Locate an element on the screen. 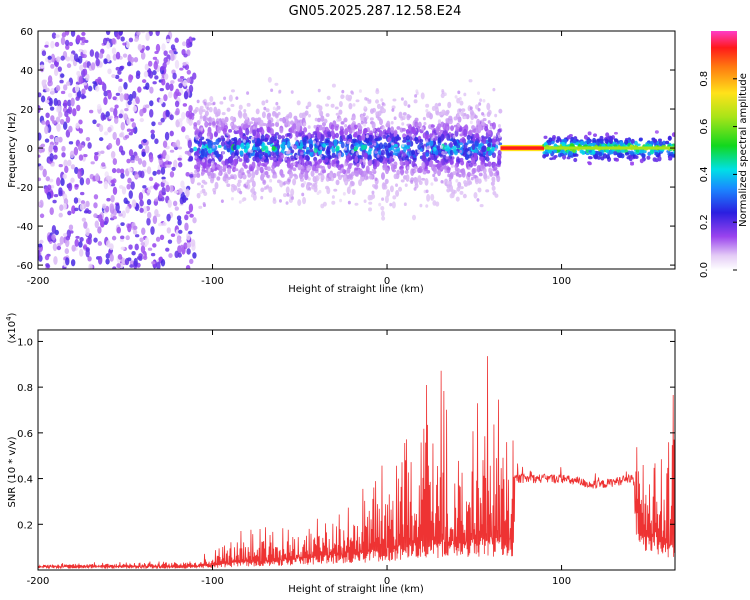  spectrogram-band is located at coordinates (522, 148).